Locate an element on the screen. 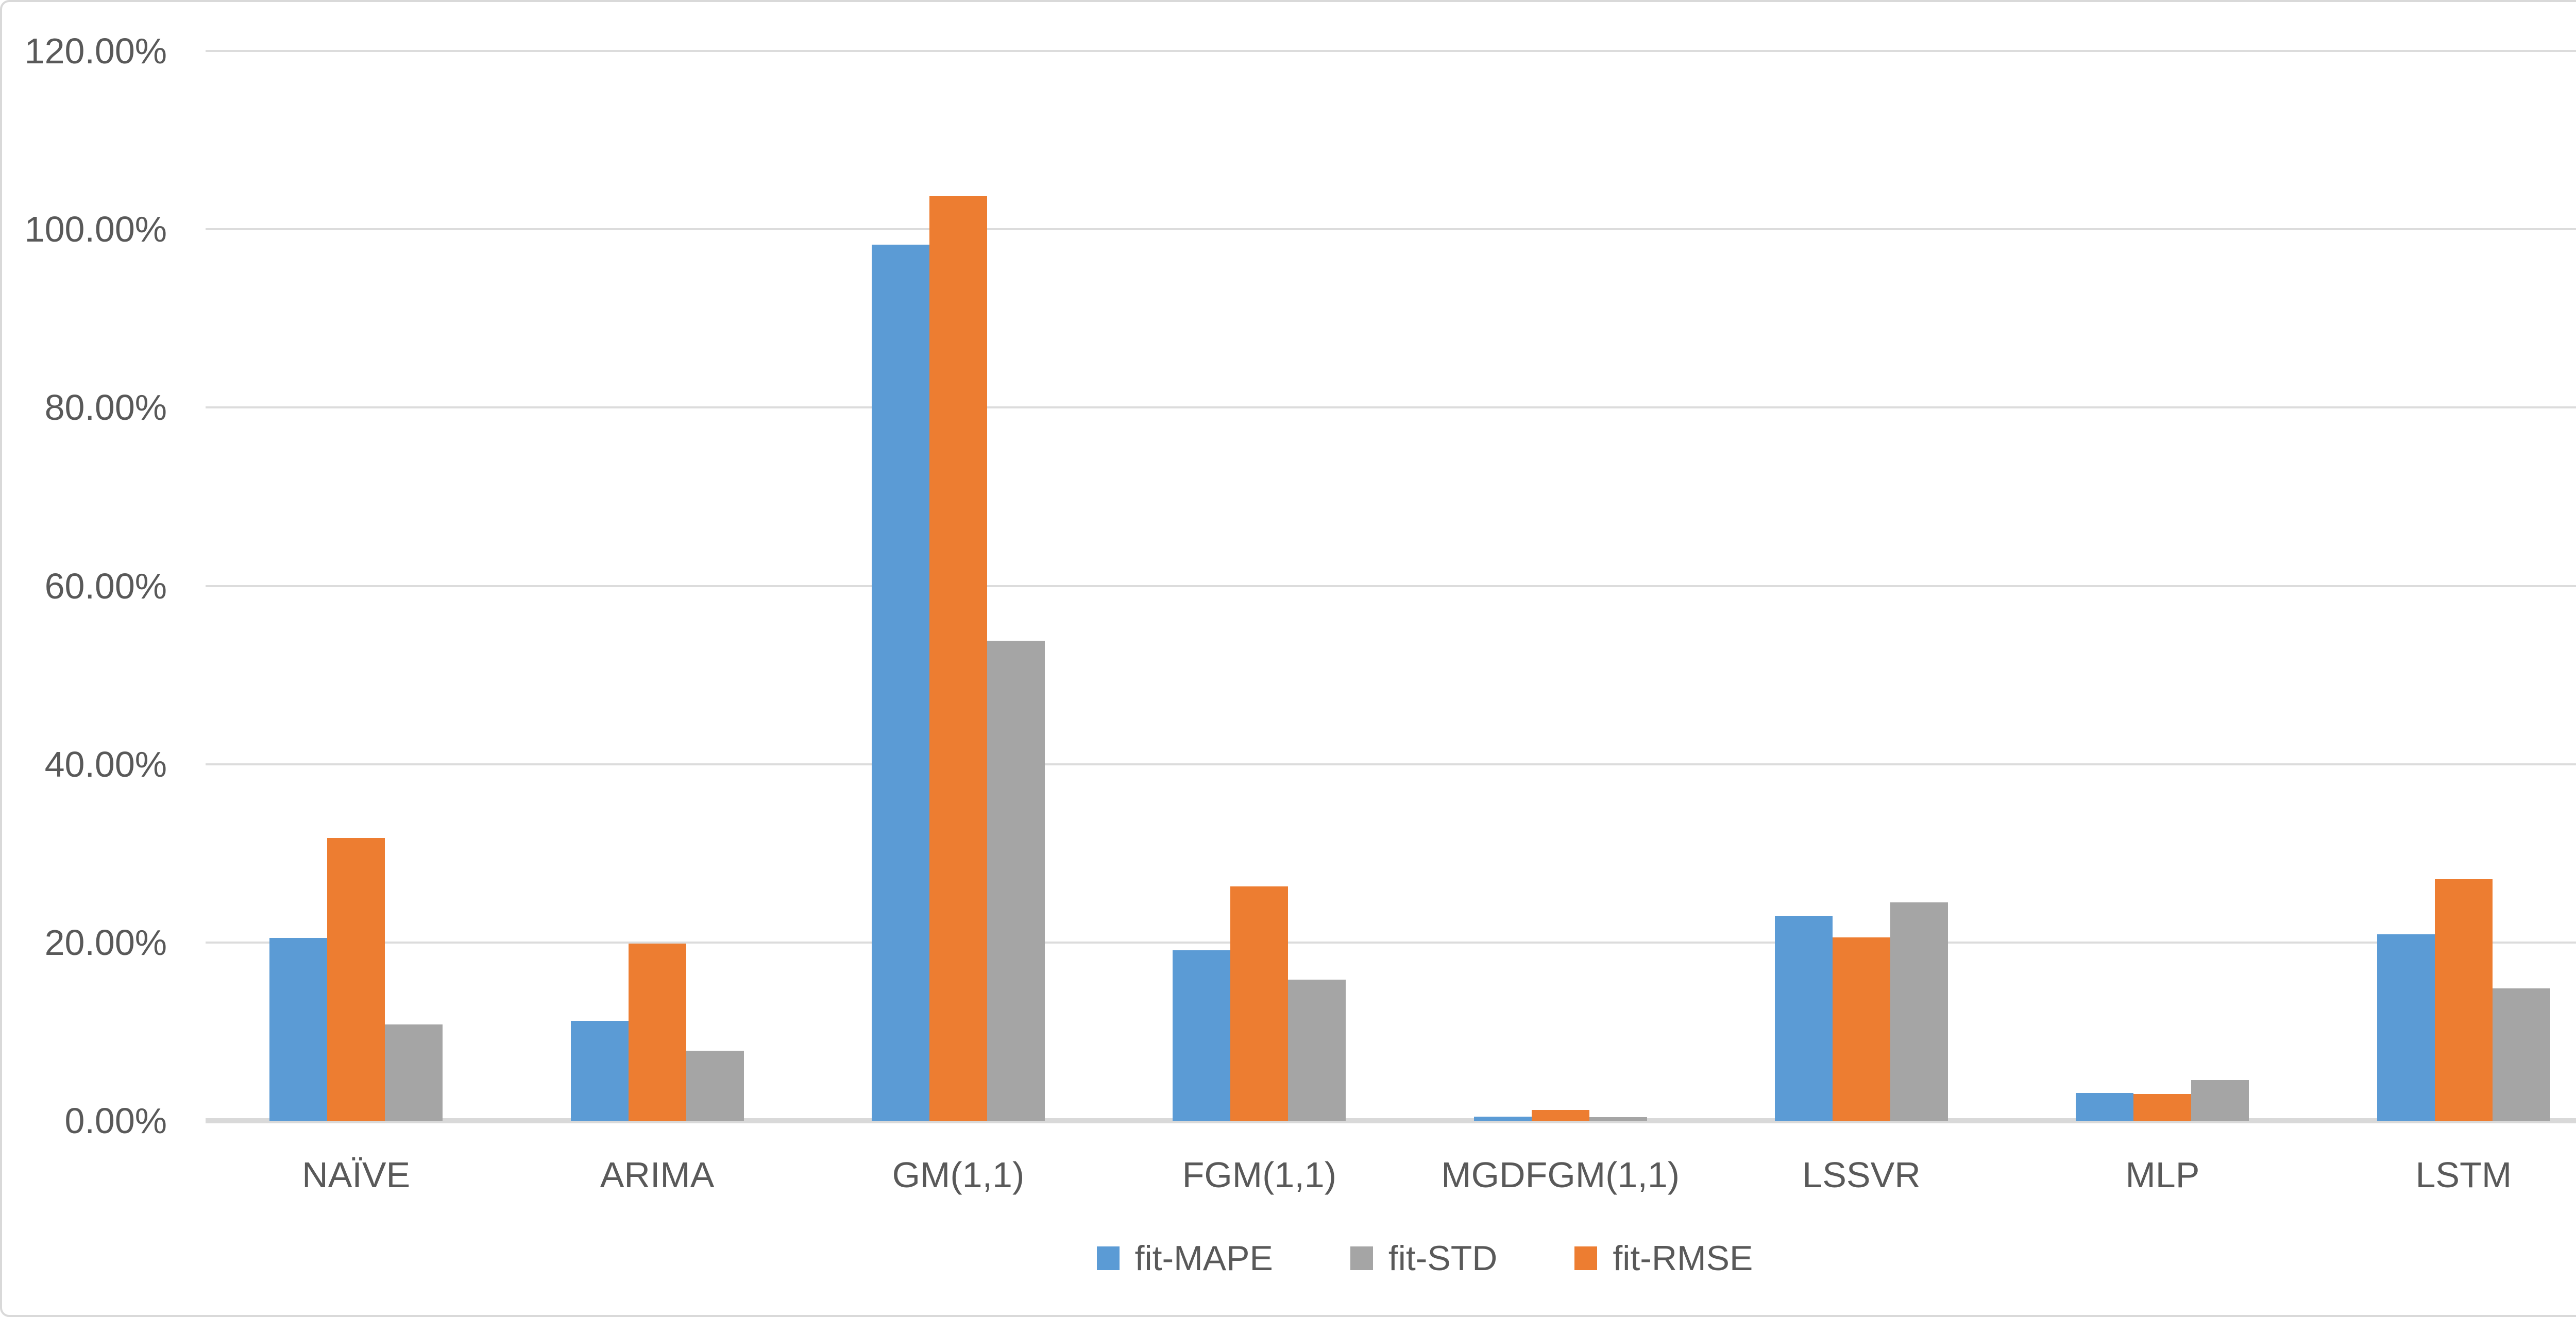  legend-item: fit-STD is located at coordinates (1424, 1258).